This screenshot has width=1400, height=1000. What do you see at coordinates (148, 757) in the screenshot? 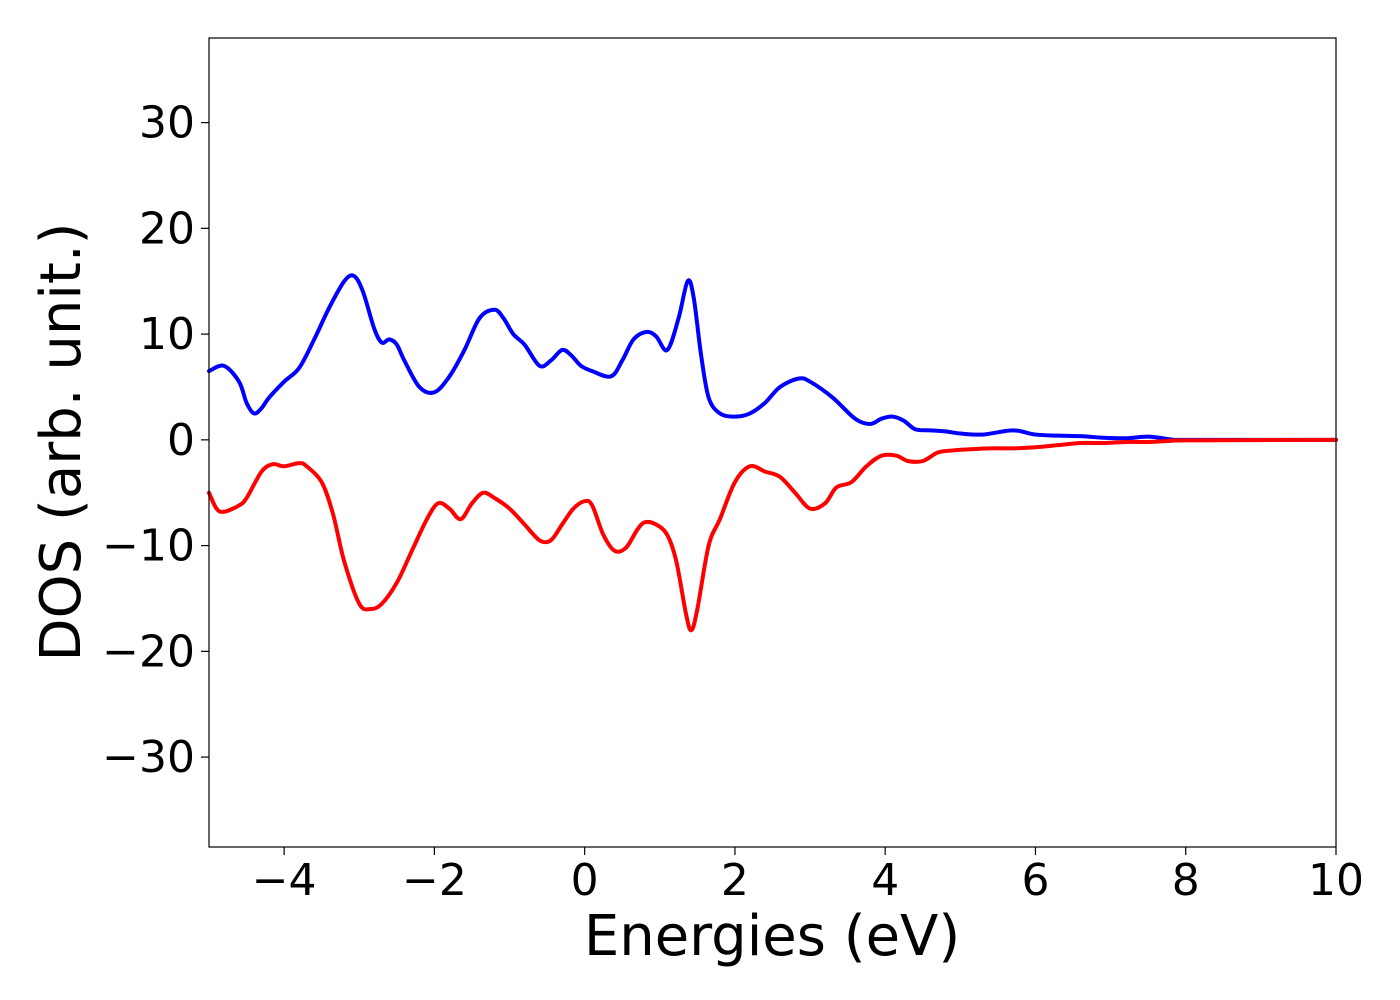
I see `y-tick-label: −30` at bounding box center [148, 757].